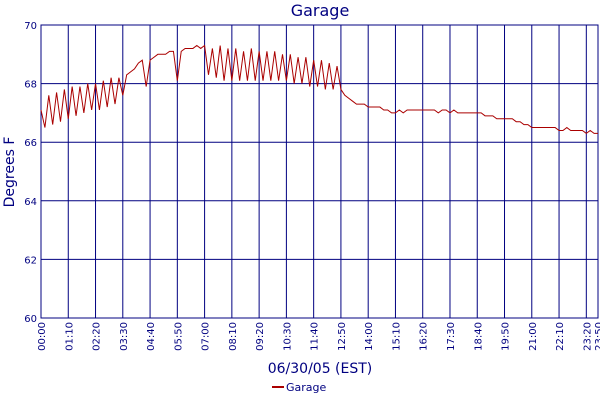 The height and width of the screenshot is (400, 600). I want to click on y-tick-label: 60, so click(30, 319).